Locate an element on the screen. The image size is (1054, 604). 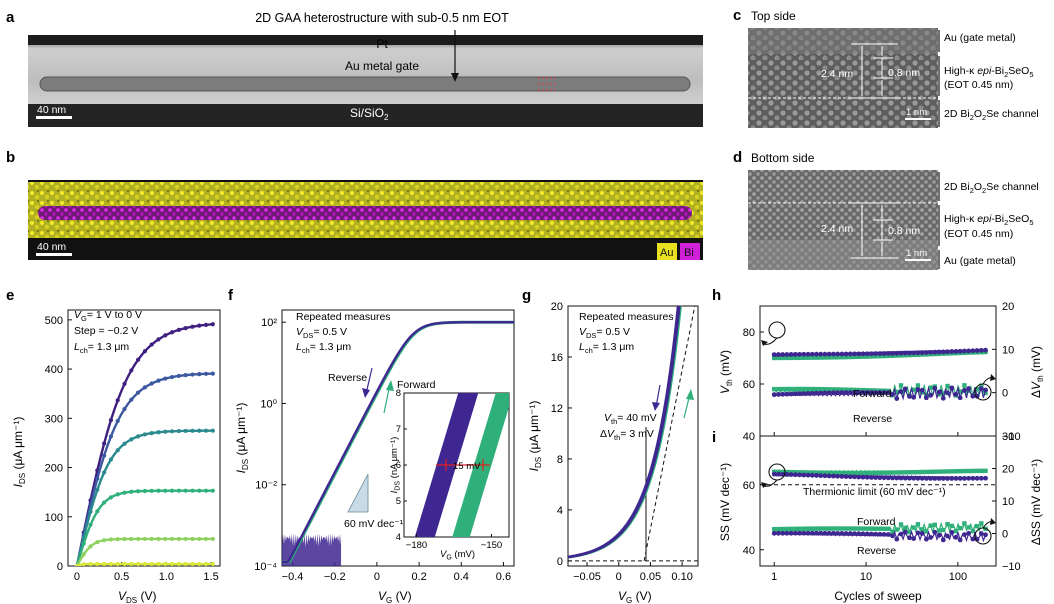
slope-triangle-f is located at coordinates (358, 493).